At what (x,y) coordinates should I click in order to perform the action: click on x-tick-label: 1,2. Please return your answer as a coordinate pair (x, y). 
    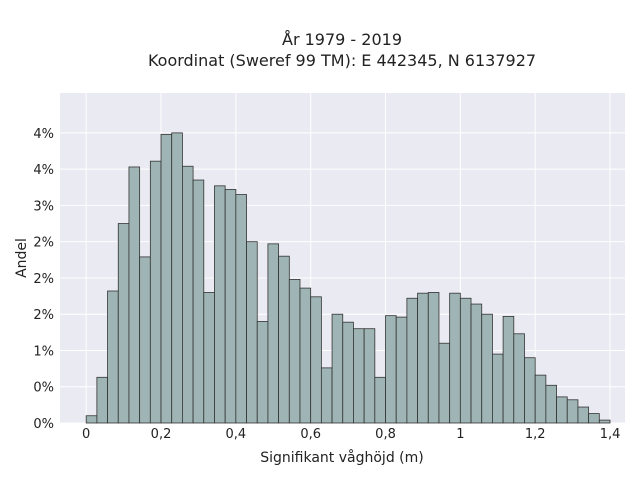
    Looking at the image, I should click on (535, 434).